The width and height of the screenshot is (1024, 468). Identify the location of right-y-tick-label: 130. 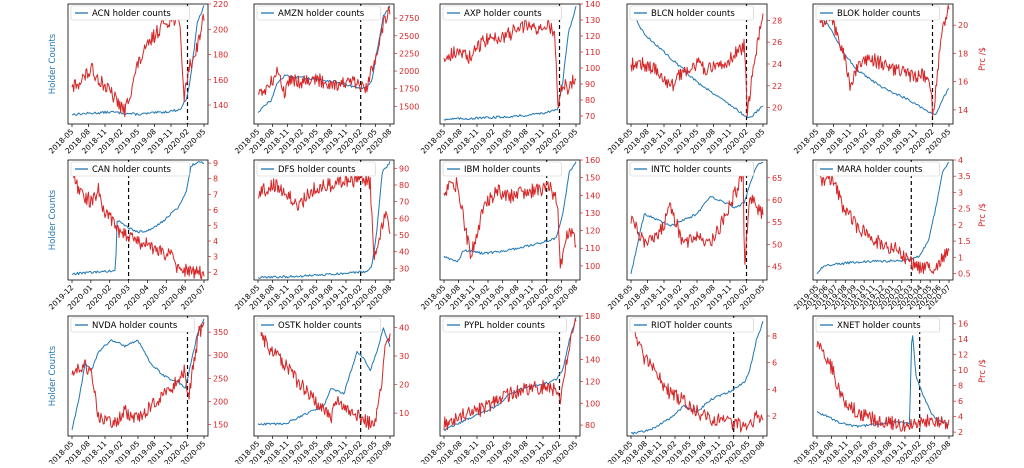
(592, 213).